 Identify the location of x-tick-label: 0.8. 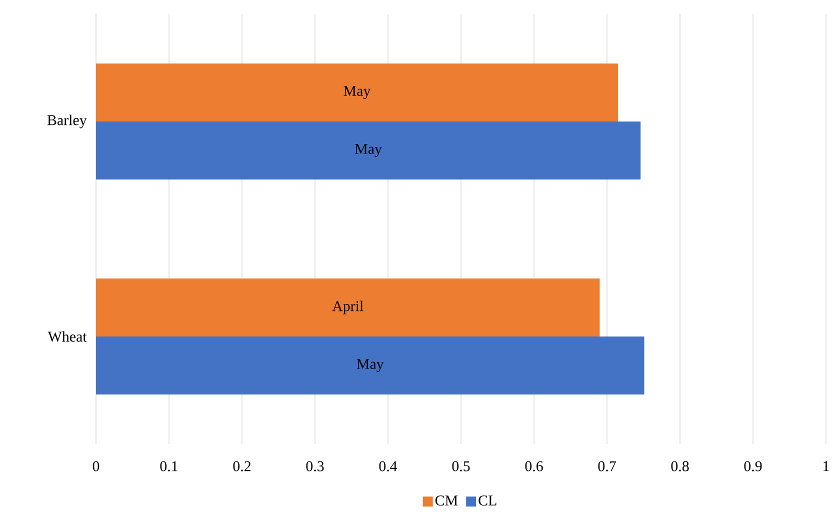
(680, 466).